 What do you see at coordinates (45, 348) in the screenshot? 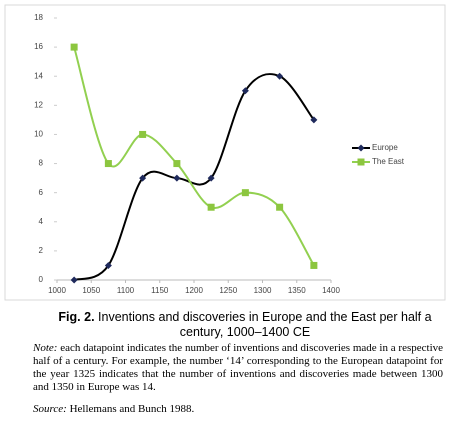
I see `note-label: Note:` at bounding box center [45, 348].